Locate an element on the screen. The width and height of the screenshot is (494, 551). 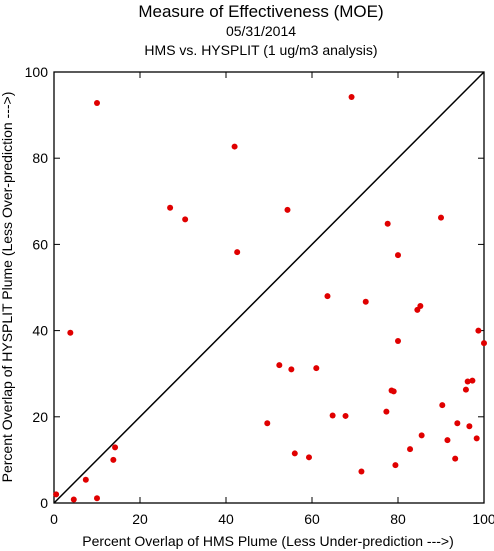
x-tick-label: 60 is located at coordinates (312, 519).